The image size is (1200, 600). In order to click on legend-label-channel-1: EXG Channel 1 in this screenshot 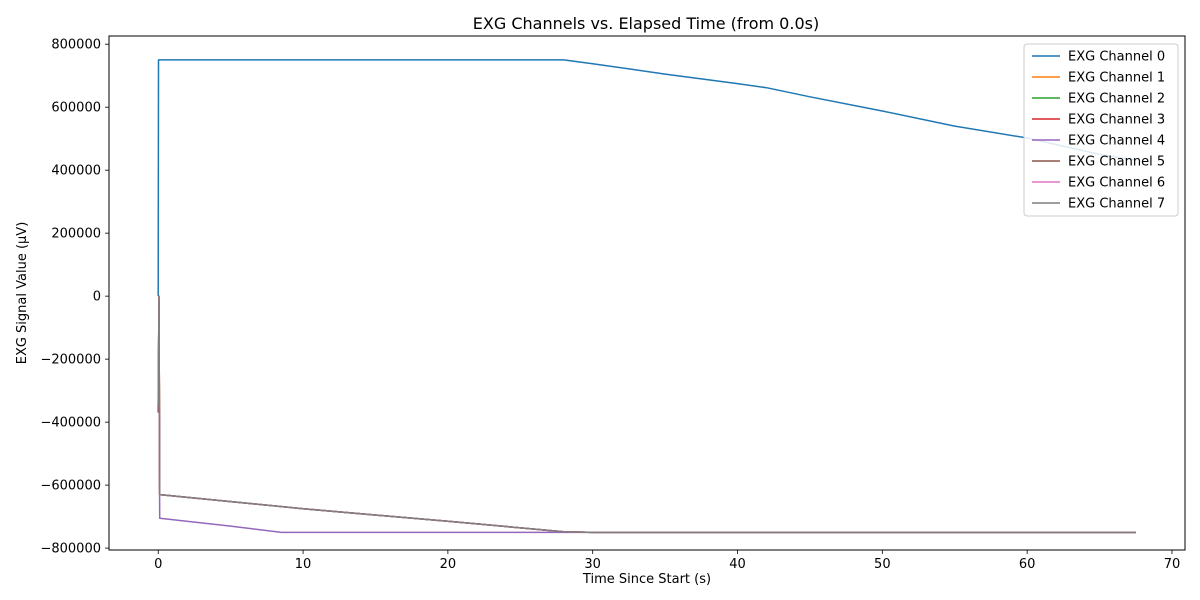, I will do `click(1116, 78)`.